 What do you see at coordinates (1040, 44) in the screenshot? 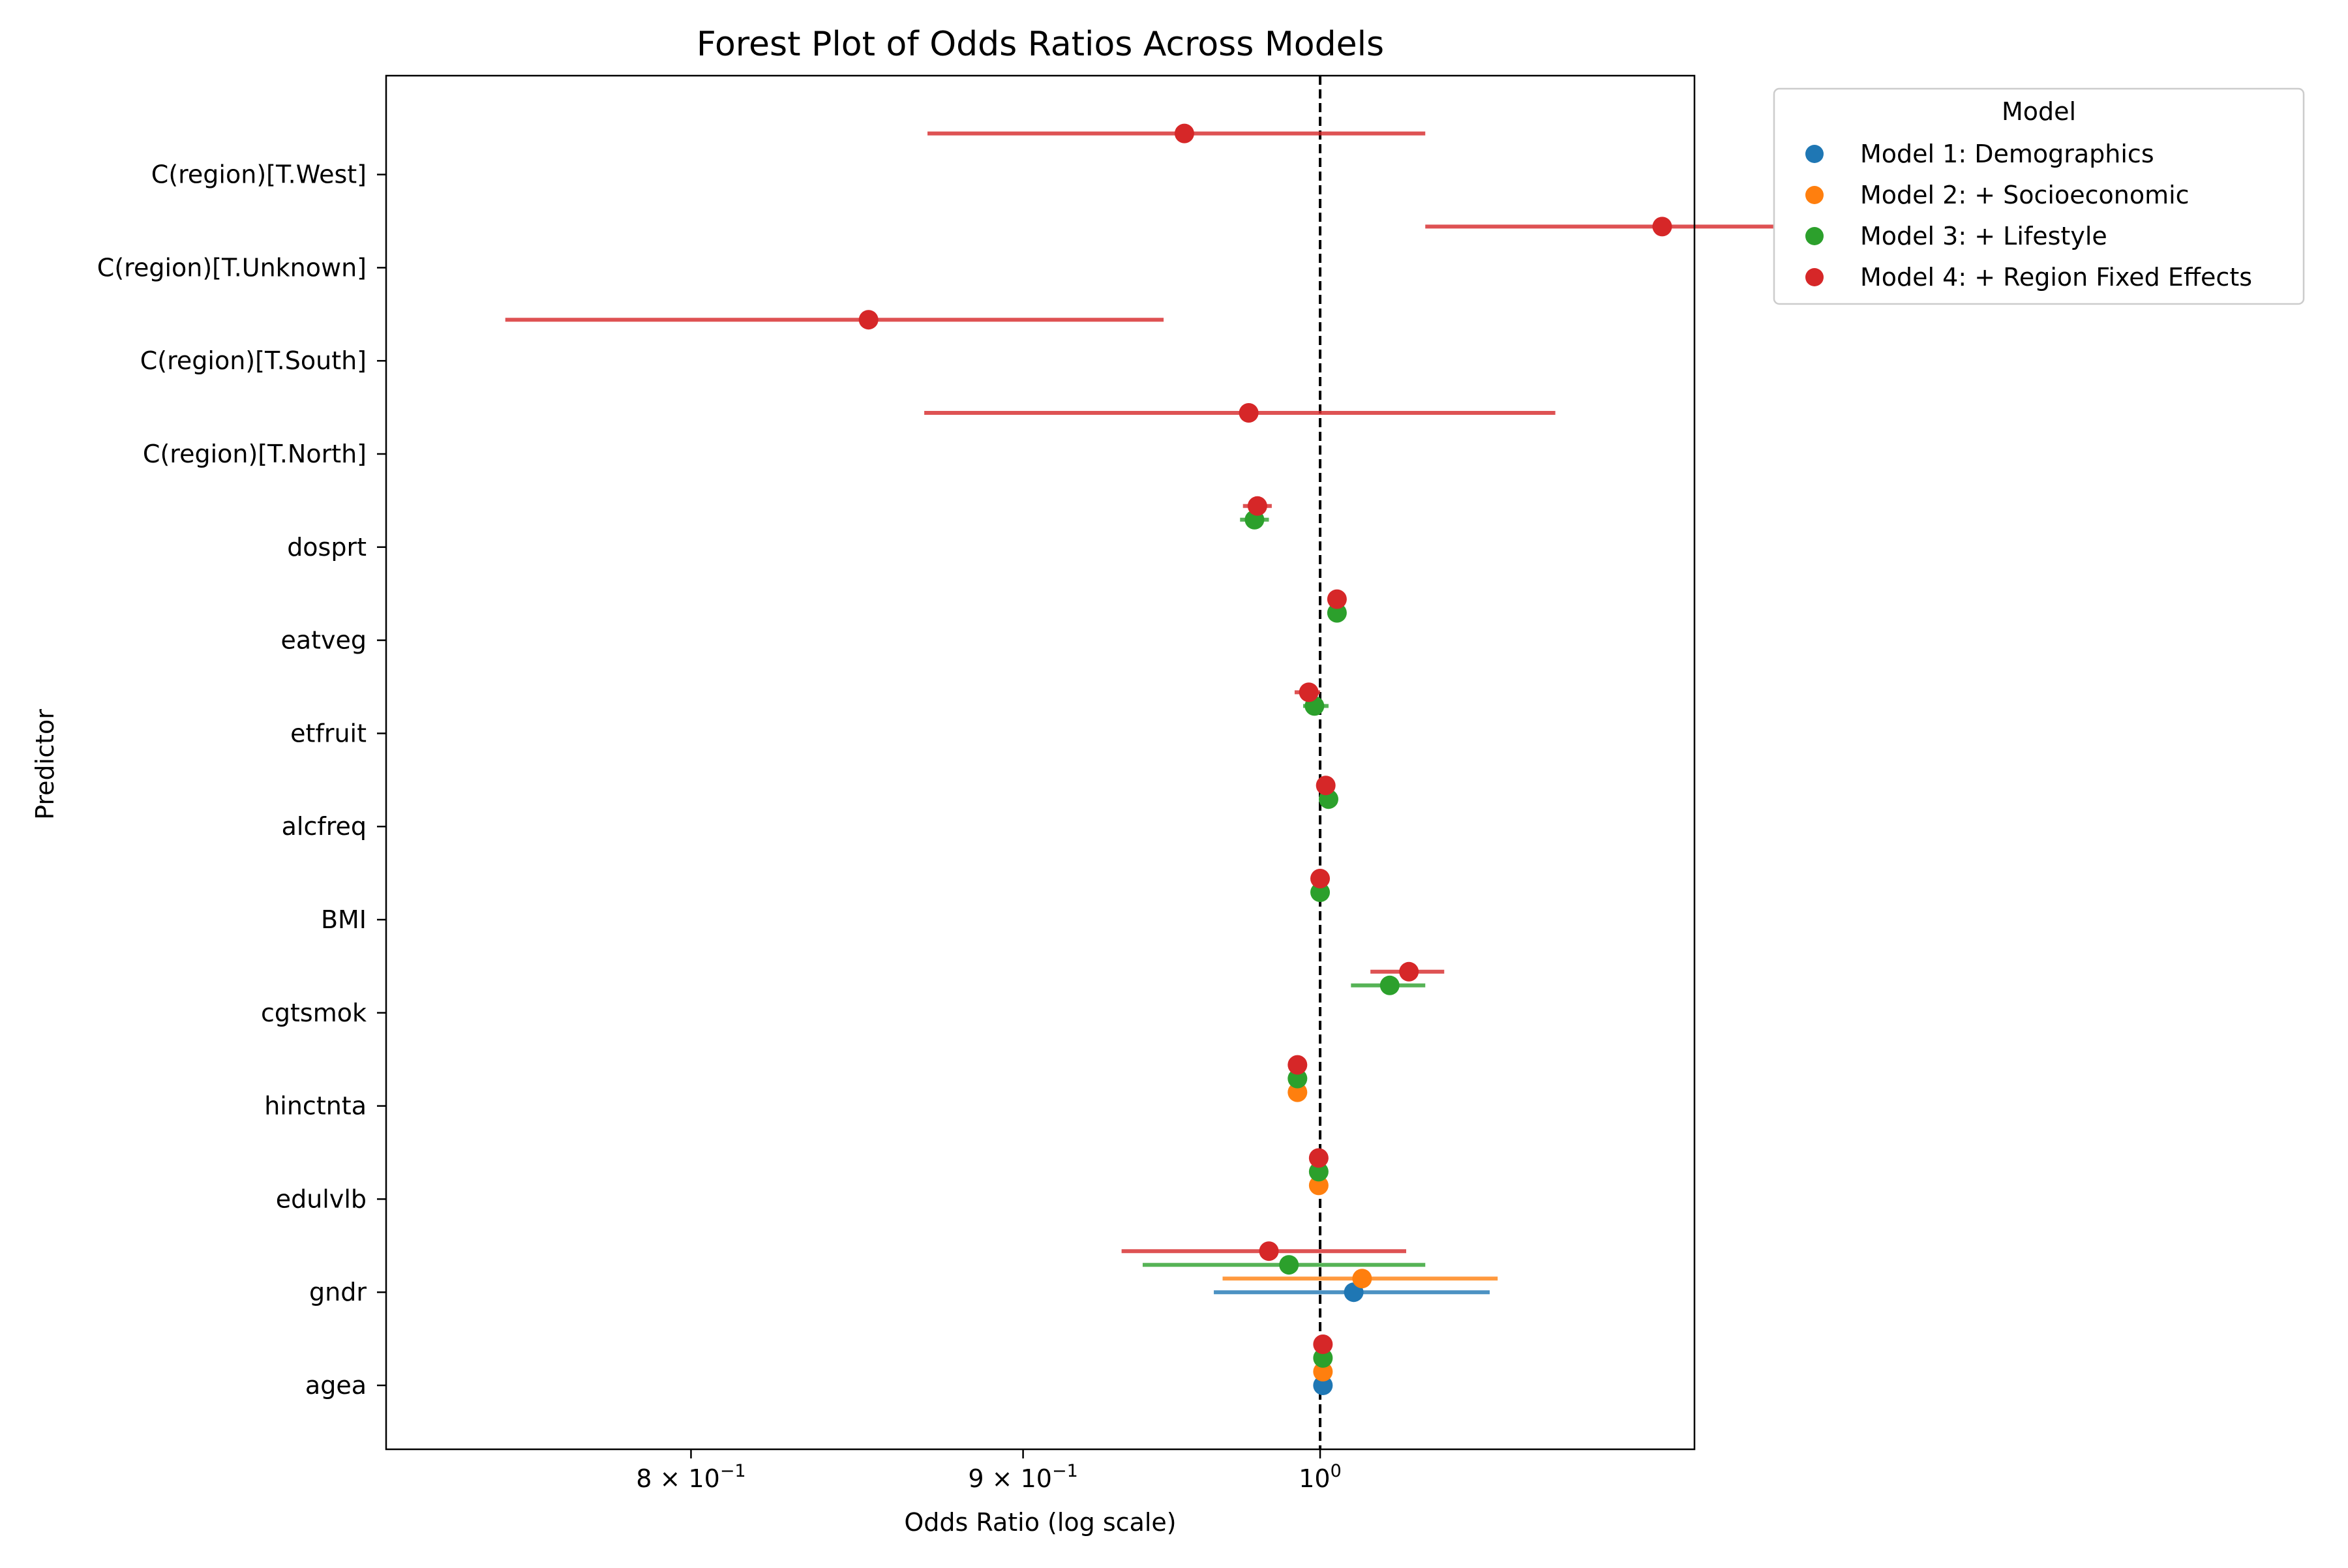
I see `chart-title: Forest Plot of Odds Ratios Across Models` at bounding box center [1040, 44].